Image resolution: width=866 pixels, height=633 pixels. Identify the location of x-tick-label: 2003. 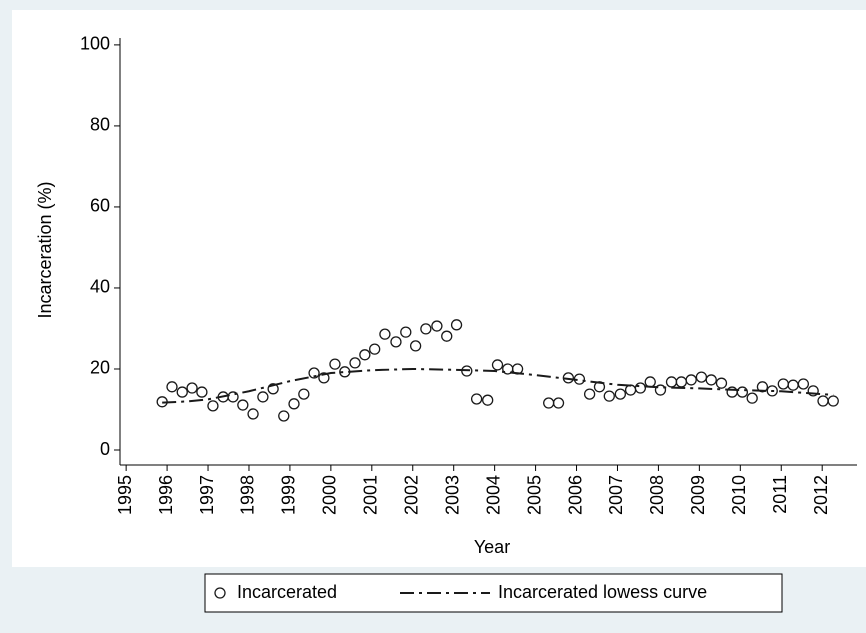
(452, 495).